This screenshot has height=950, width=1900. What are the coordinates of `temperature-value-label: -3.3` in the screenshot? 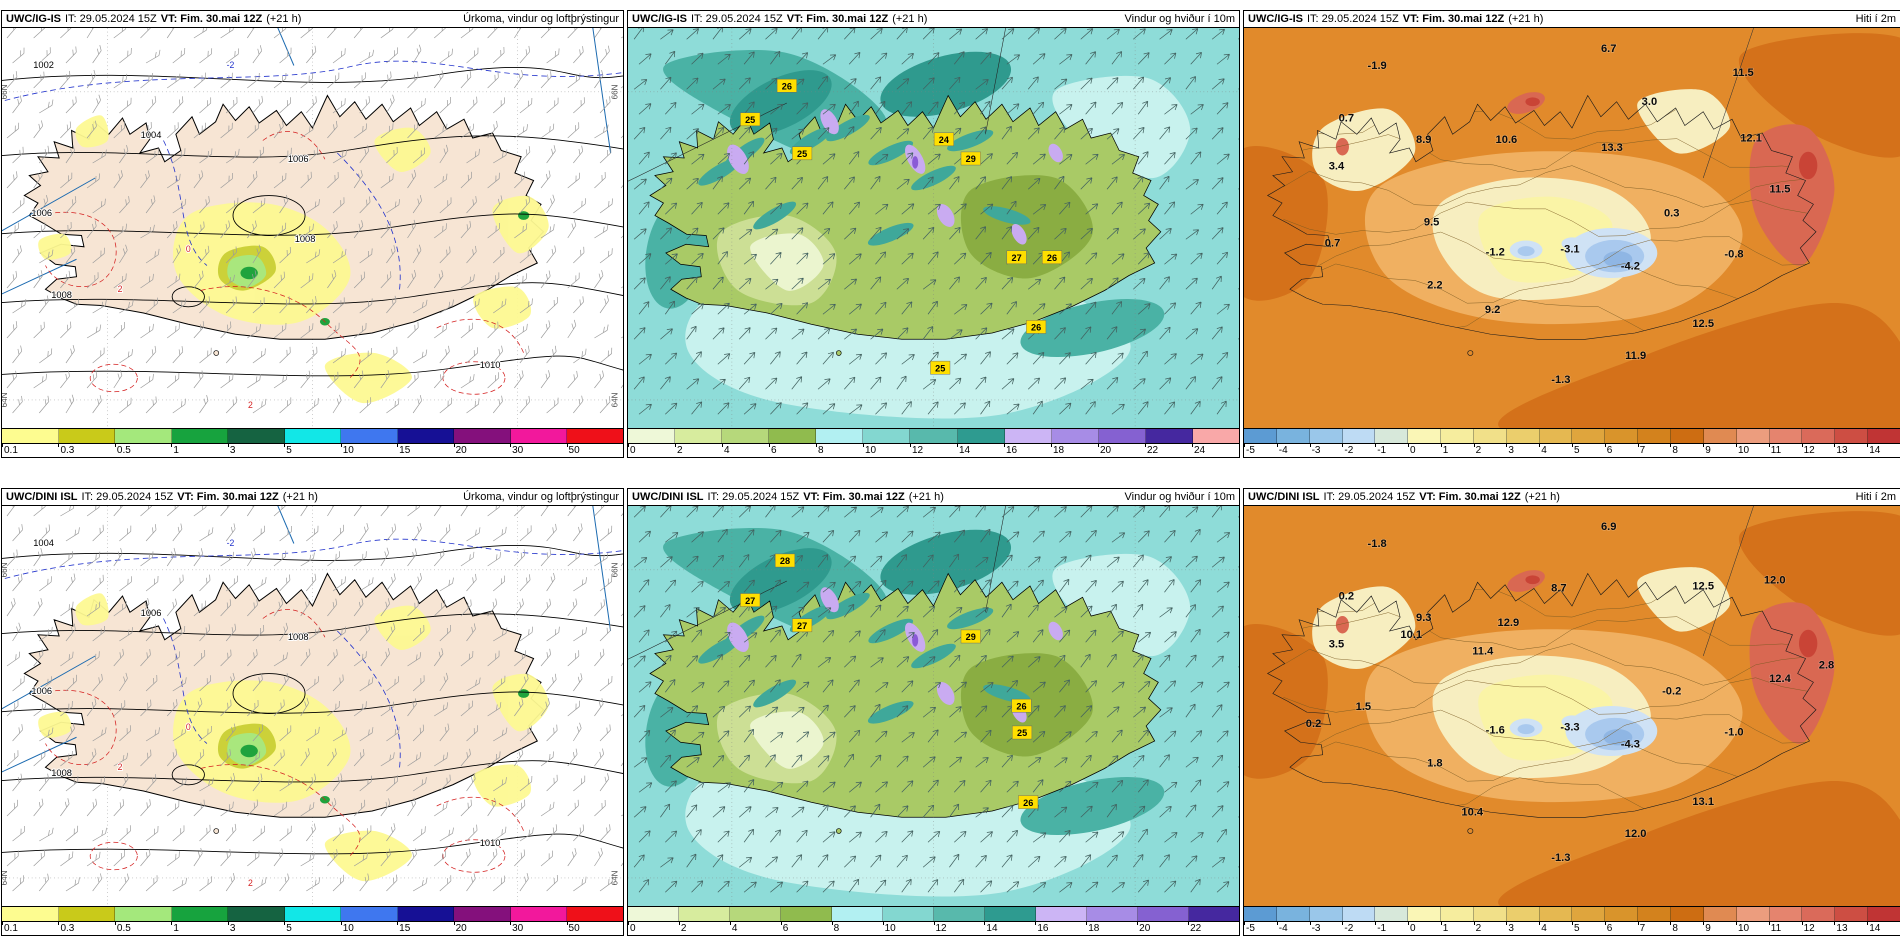 It's located at (1569, 728).